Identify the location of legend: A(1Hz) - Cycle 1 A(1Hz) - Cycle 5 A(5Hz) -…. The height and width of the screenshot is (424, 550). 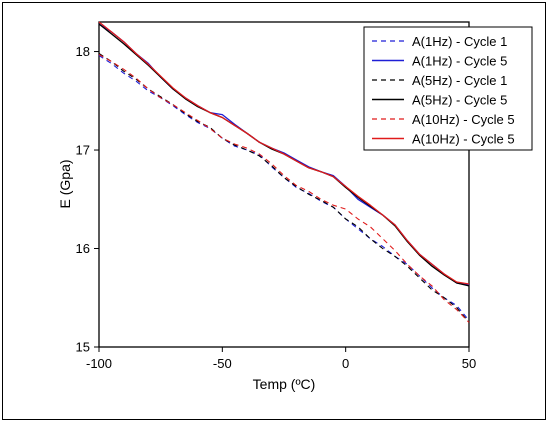
(448, 88).